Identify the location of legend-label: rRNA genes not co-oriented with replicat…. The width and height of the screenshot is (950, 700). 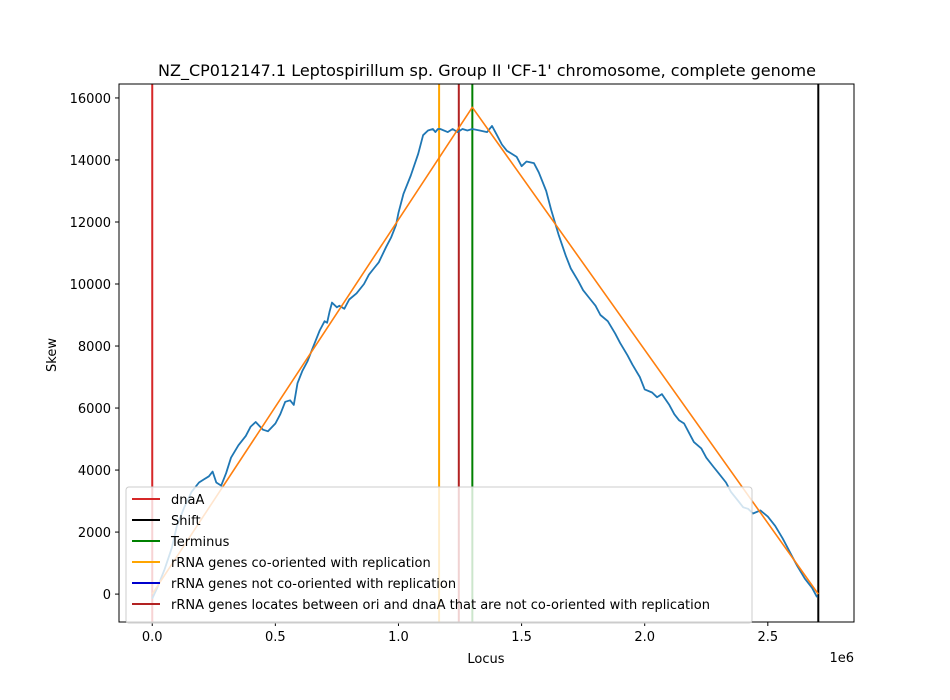
(313, 584).